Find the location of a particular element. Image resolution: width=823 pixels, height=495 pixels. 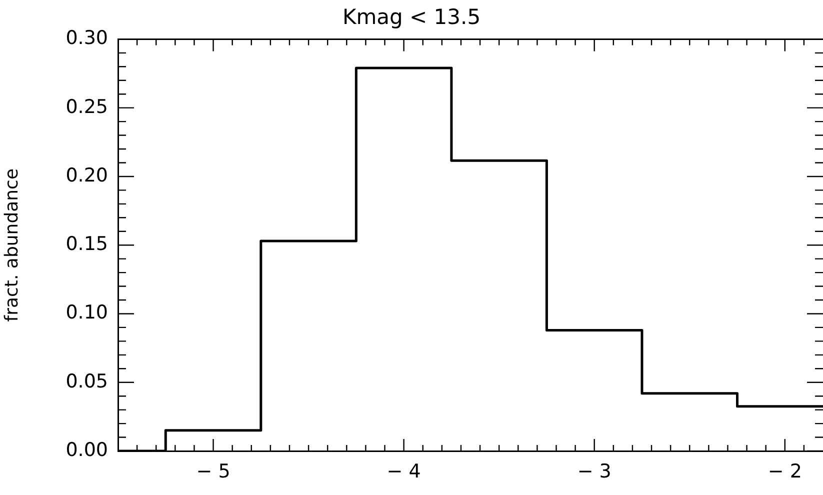

y-tick-label: 0.05 is located at coordinates (87, 381).